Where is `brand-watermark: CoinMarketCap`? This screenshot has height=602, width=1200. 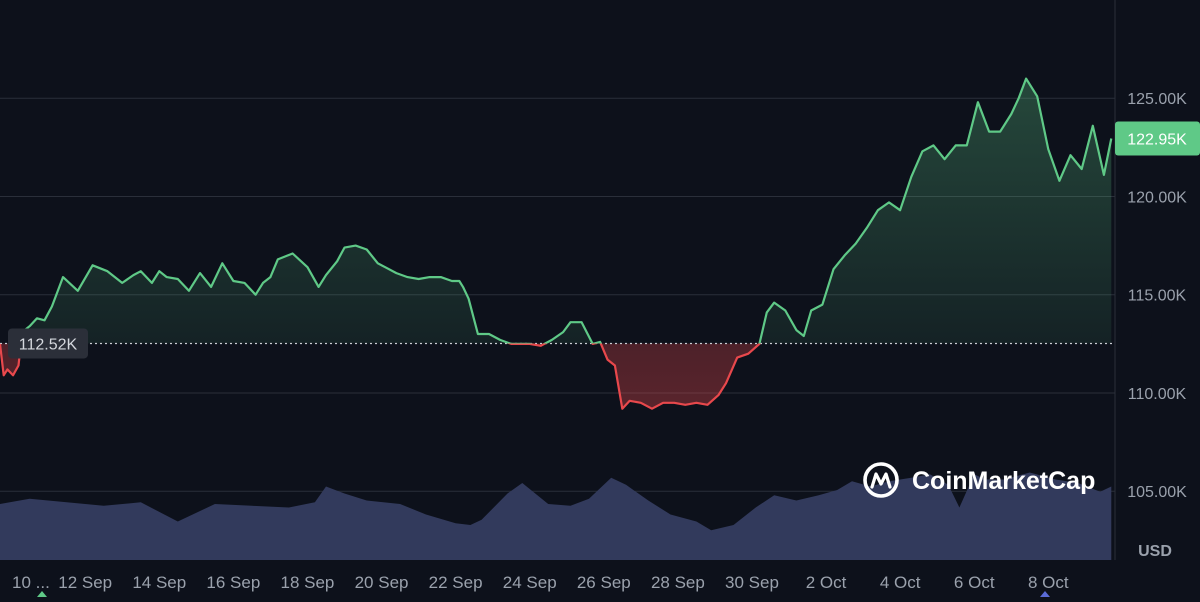 brand-watermark: CoinMarketCap is located at coordinates (979, 480).